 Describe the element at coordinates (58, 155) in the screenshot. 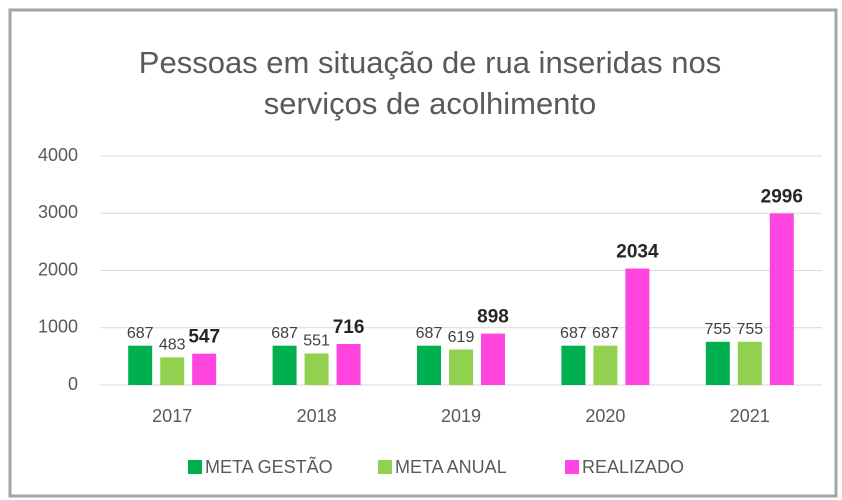

I see `y-tick-label: 4000` at that location.